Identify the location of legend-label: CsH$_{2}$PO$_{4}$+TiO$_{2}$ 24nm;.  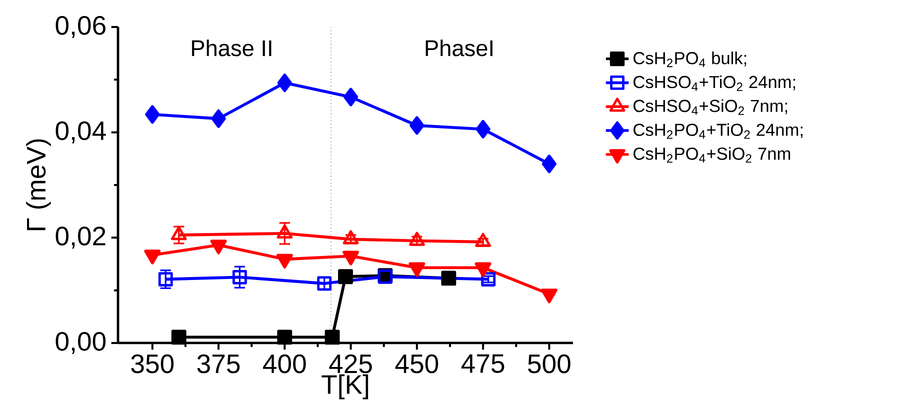
(718, 131).